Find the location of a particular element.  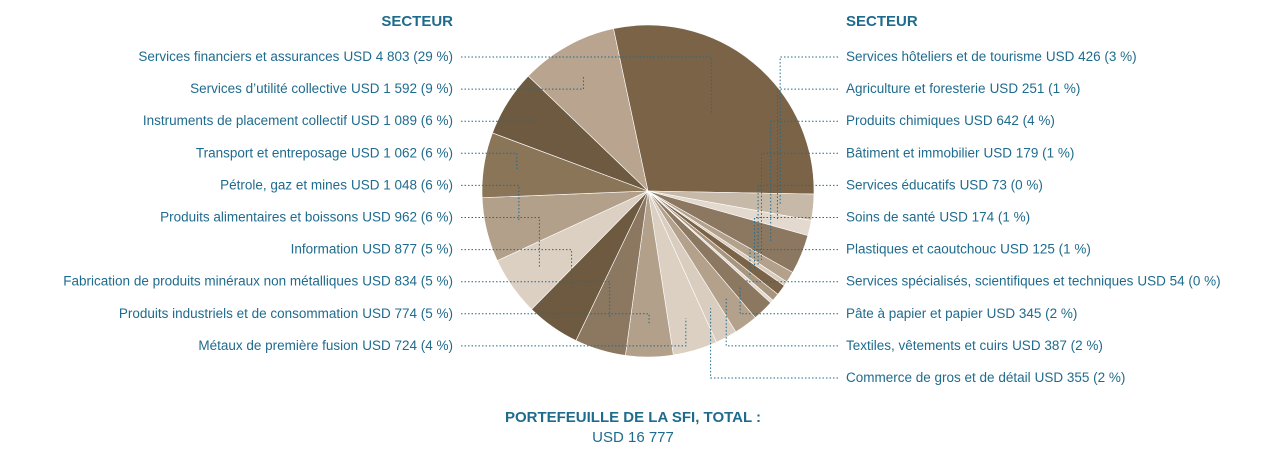

slice-value-label: USD 125 (1 %) is located at coordinates (1045, 248).